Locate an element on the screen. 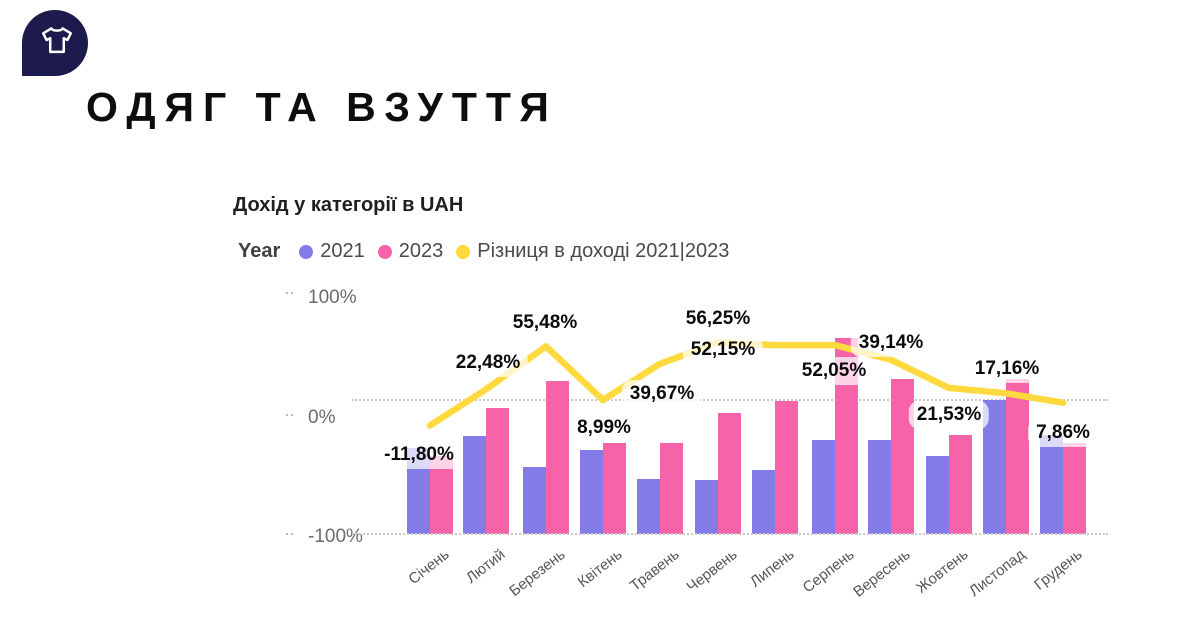 The height and width of the screenshot is (624, 1200). diff-value-label: 52,15% is located at coordinates (723, 350).